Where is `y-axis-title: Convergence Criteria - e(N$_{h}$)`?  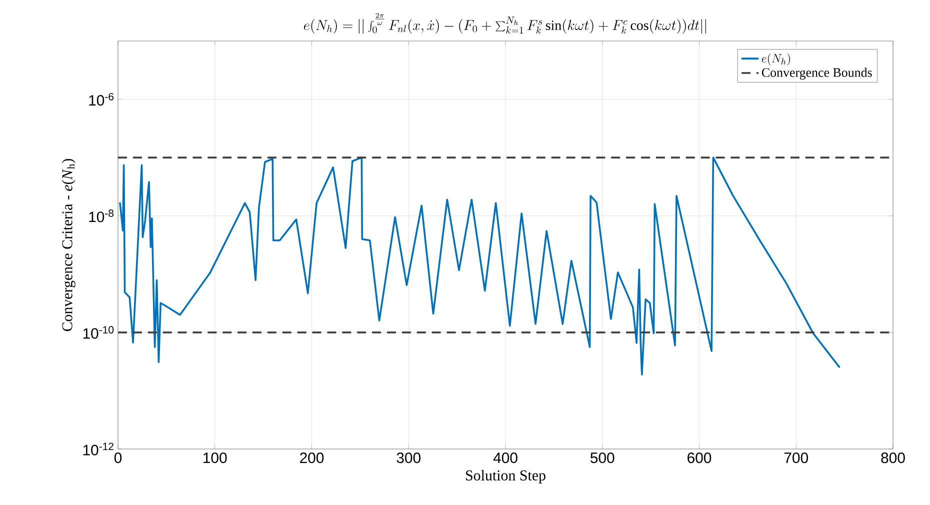
y-axis-title: Convergence Criteria - e(N$_{h}$) is located at coordinates (69, 245).